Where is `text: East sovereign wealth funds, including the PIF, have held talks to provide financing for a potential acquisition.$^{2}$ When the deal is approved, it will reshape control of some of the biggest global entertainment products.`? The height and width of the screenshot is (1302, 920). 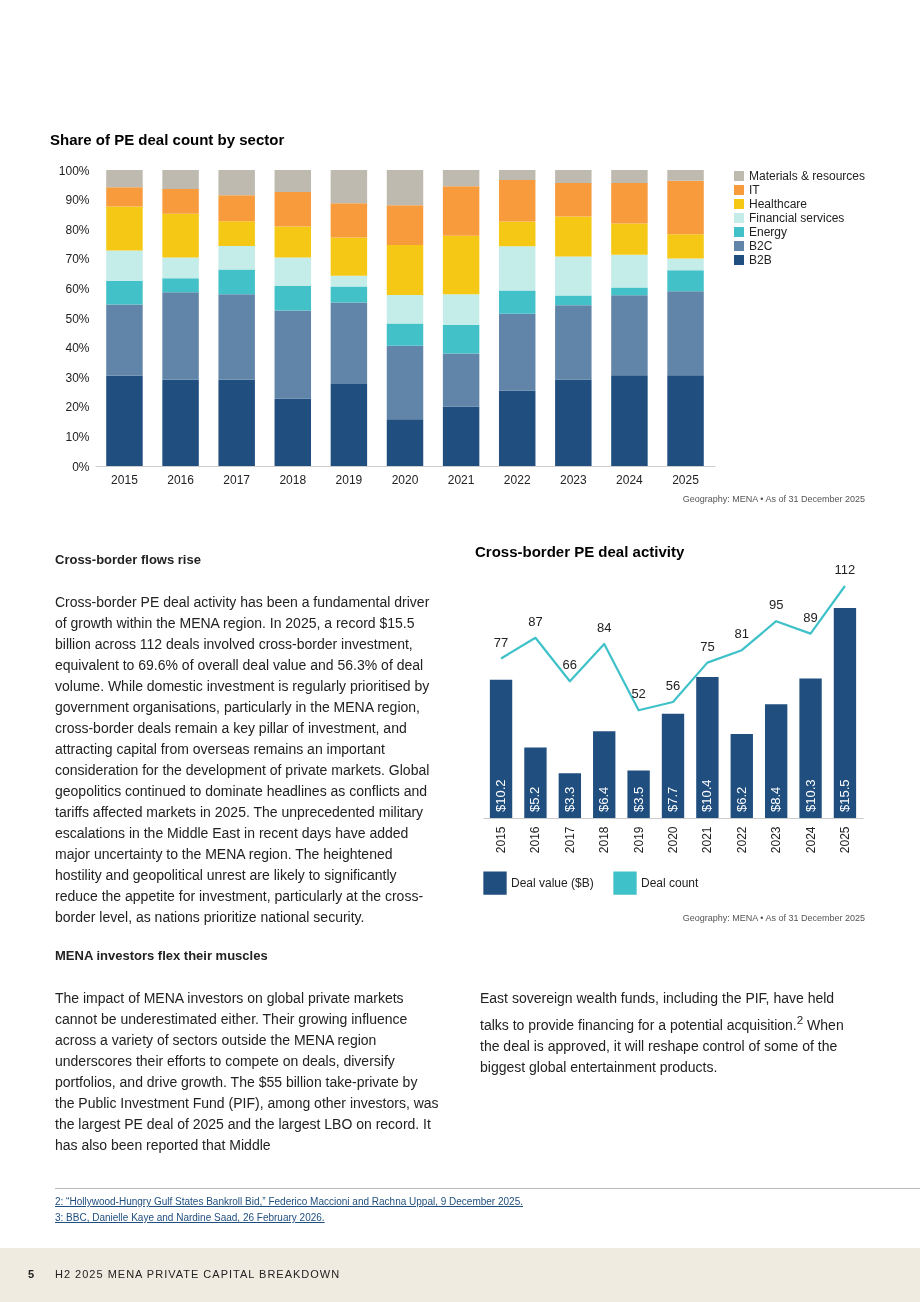 text: East sovereign wealth funds, including the PIF, have held talks to provide financing for a potential acquisition.$^{2}$ When the deal is approved, it will reshape control of some of the biggest global entertainment products. is located at coordinates (662, 1033).